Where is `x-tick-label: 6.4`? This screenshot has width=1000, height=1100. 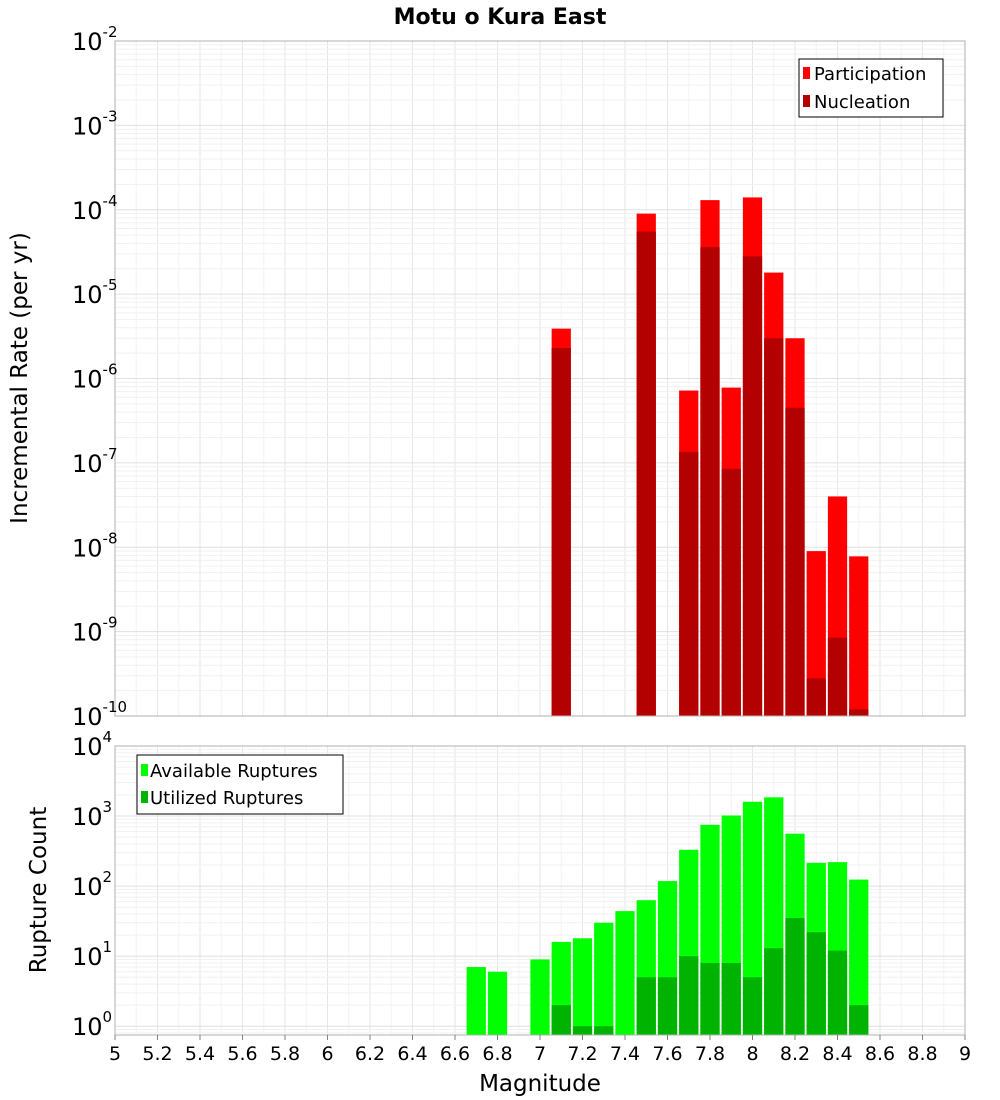
x-tick-label: 6.4 is located at coordinates (412, 1054).